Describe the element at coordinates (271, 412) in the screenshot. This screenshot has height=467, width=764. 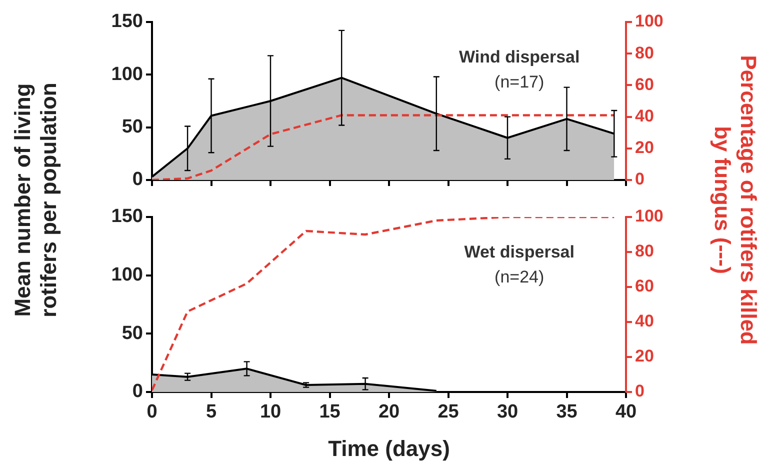
I see `x-tick-label: 10` at that location.